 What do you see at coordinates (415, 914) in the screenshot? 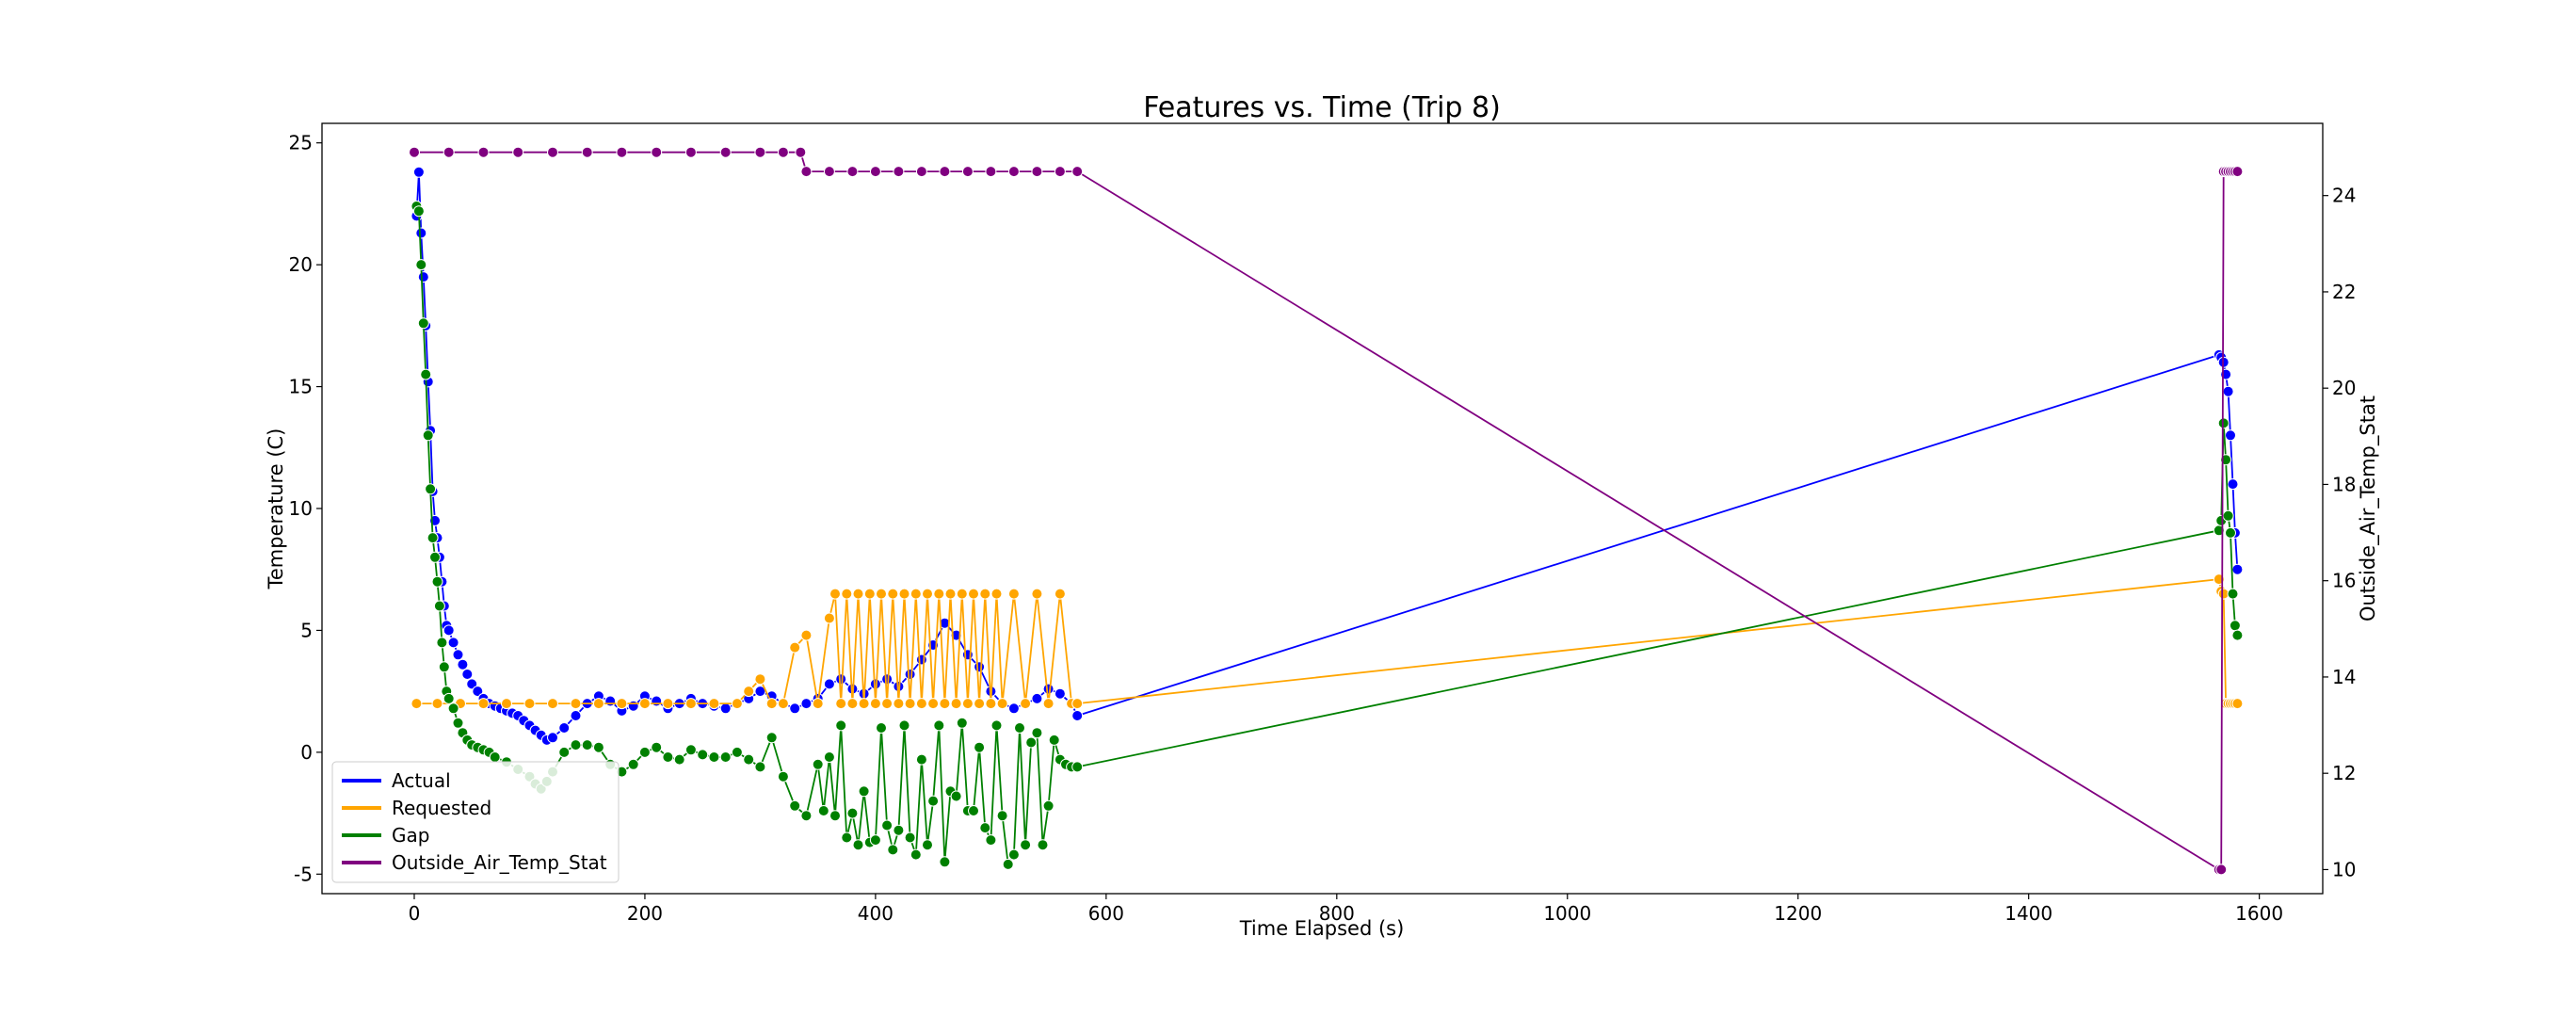
I see `x-tick-label: 0` at bounding box center [415, 914].